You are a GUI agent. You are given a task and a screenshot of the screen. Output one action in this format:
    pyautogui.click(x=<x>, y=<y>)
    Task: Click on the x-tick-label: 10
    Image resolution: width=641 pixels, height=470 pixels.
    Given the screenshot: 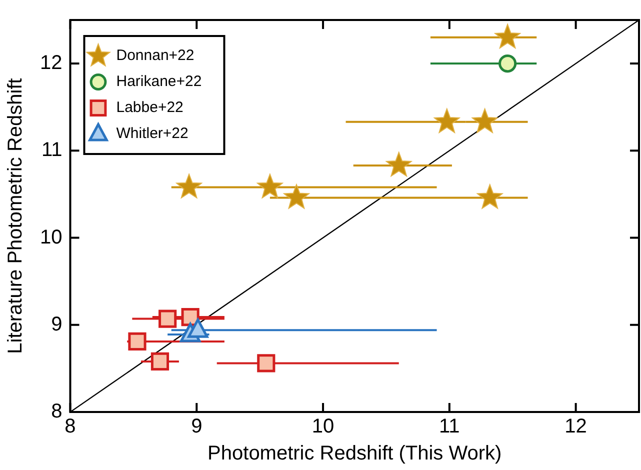 What is the action you would take?
    pyautogui.click(x=323, y=427)
    